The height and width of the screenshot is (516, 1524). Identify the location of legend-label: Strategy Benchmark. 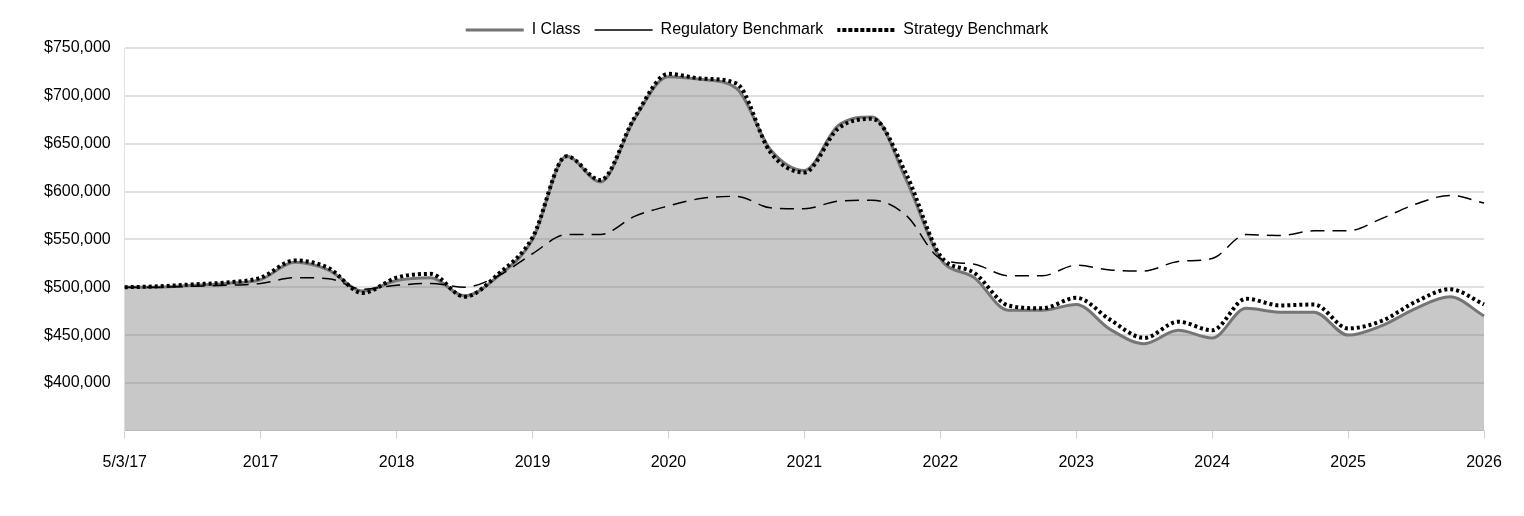
(976, 29).